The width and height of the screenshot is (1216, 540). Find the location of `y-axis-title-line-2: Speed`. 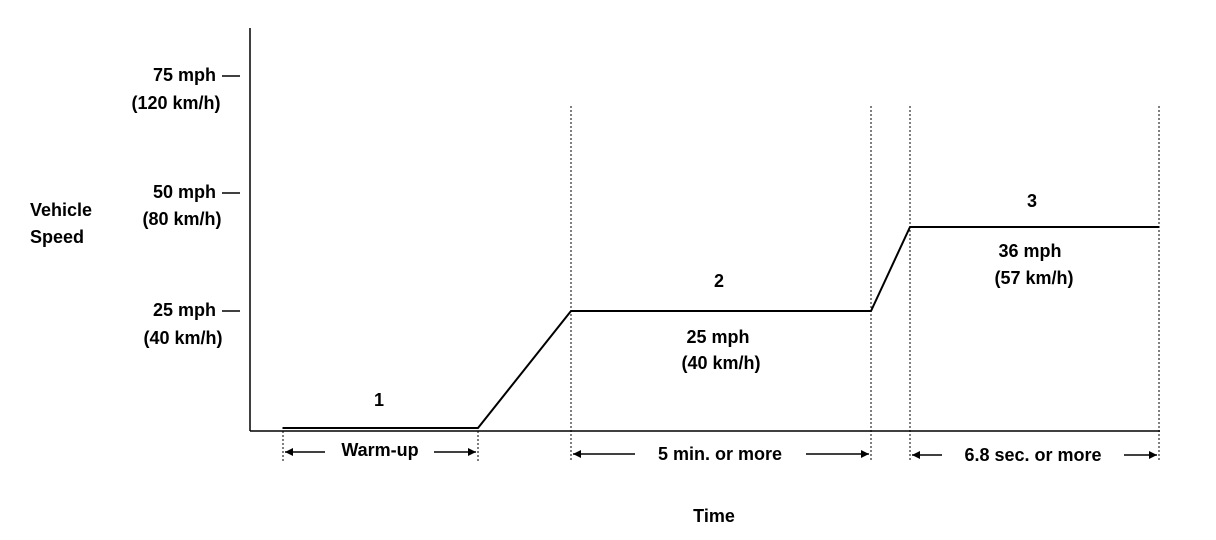

y-axis-title-line-2: Speed is located at coordinates (57, 237).